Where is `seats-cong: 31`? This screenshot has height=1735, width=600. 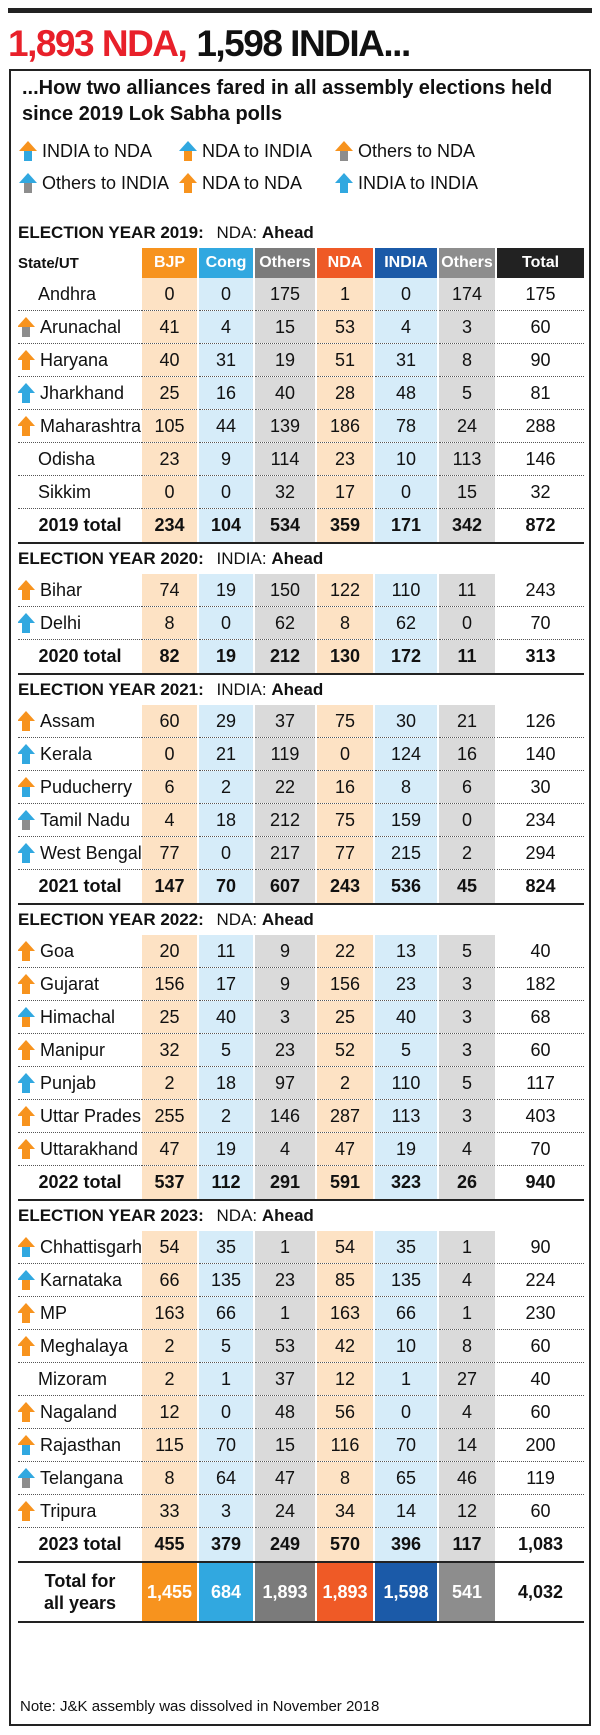
seats-cong: 31 is located at coordinates (225, 360).